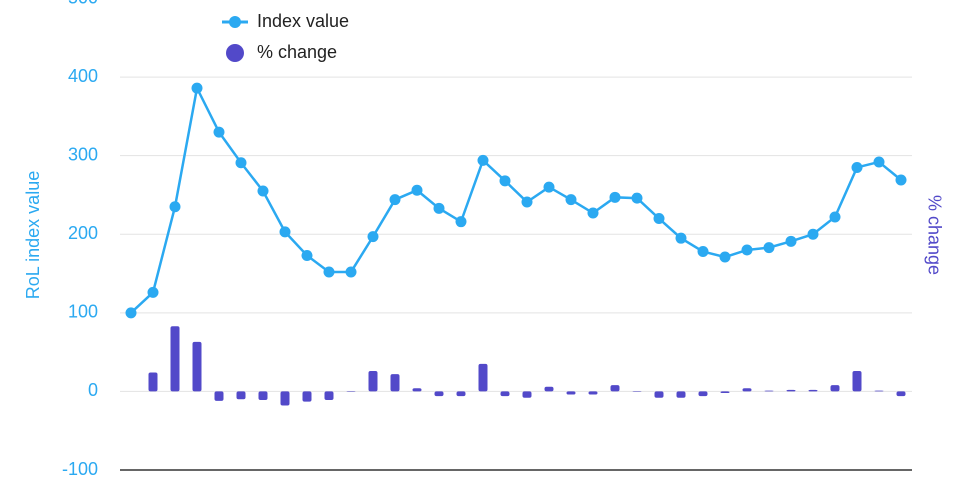  I want to click on y-tick-label: 400, so click(83, 76).